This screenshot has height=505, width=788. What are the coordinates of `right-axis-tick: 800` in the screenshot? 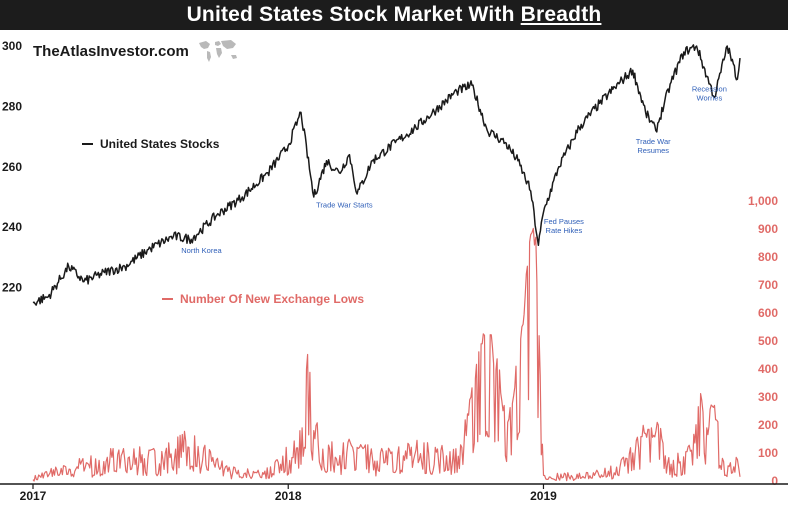 It's located at (768, 257).